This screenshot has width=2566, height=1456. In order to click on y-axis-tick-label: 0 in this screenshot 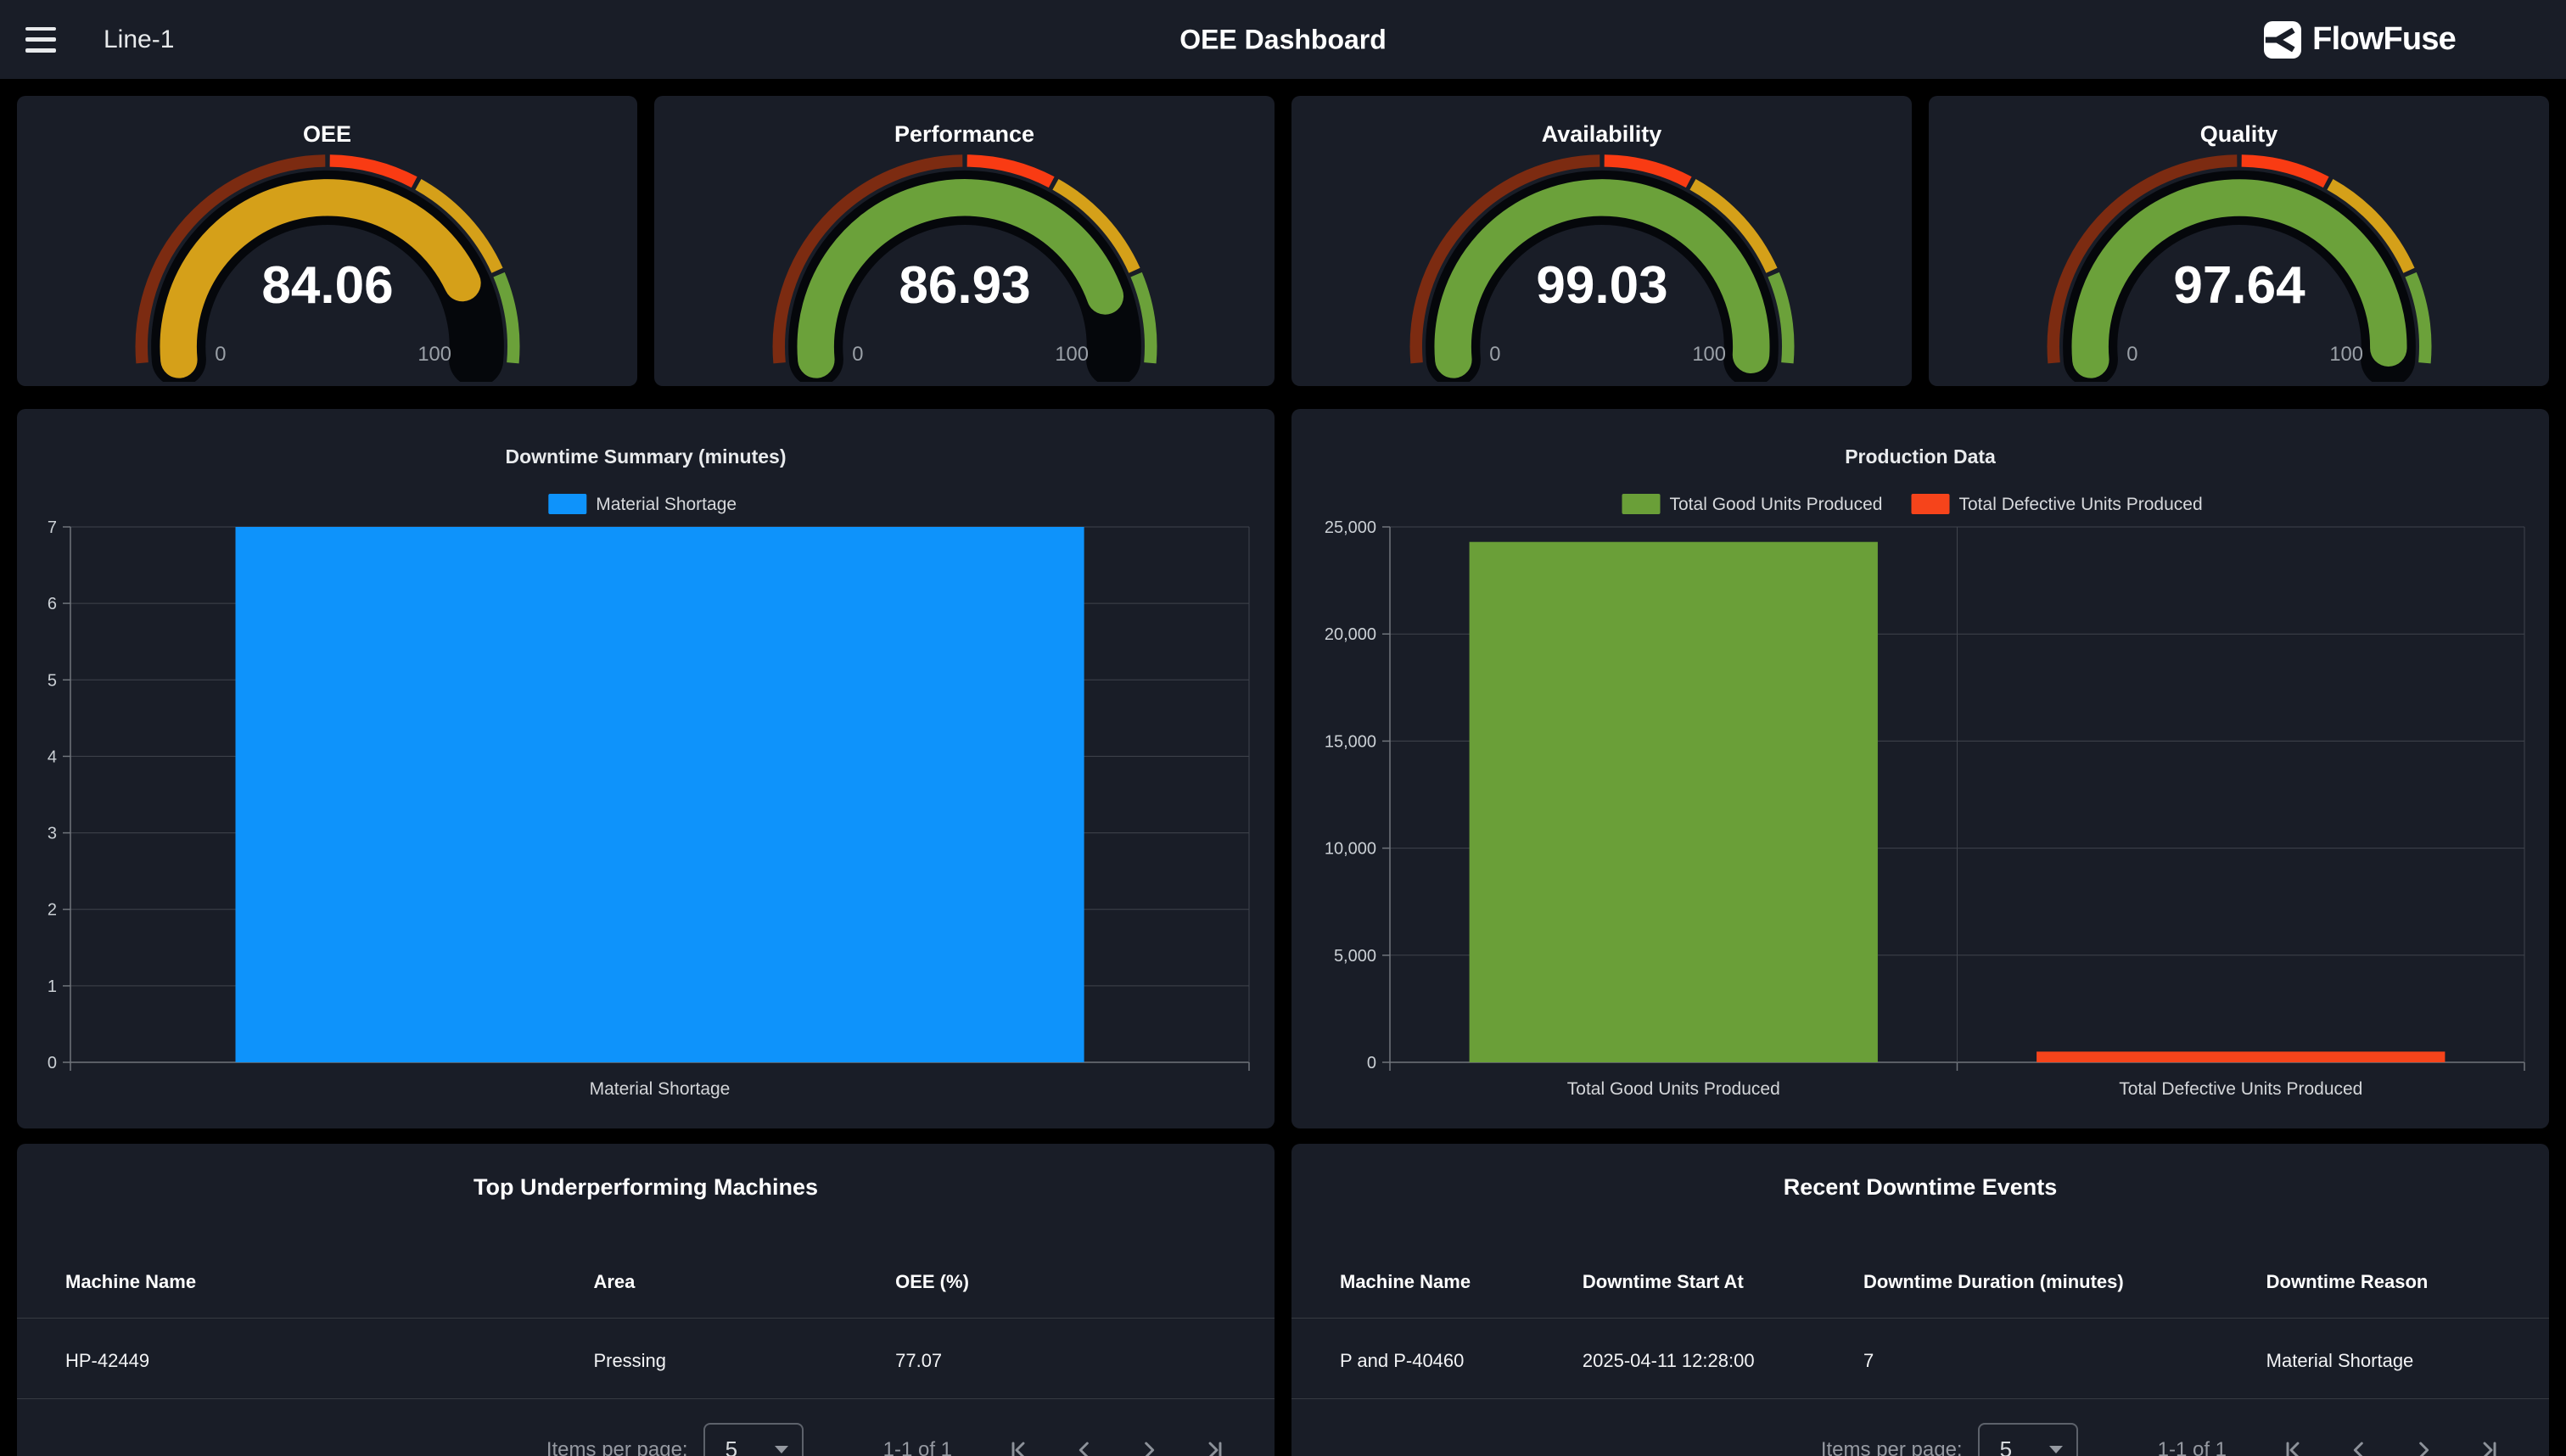, I will do `click(52, 1063)`.